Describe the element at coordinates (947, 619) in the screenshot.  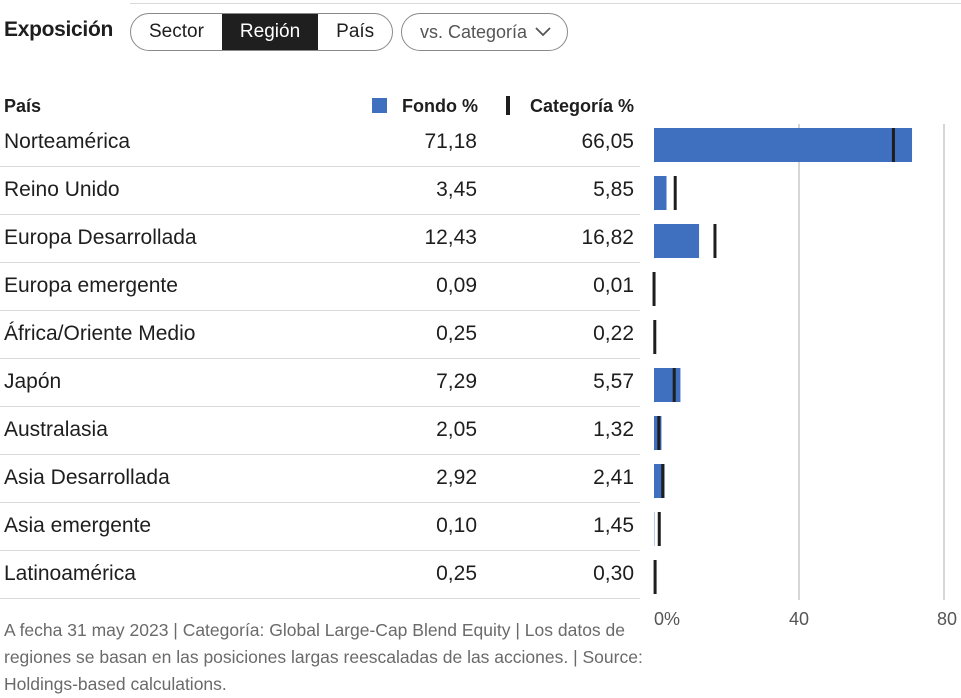
I see `x-tick-label: 80` at that location.